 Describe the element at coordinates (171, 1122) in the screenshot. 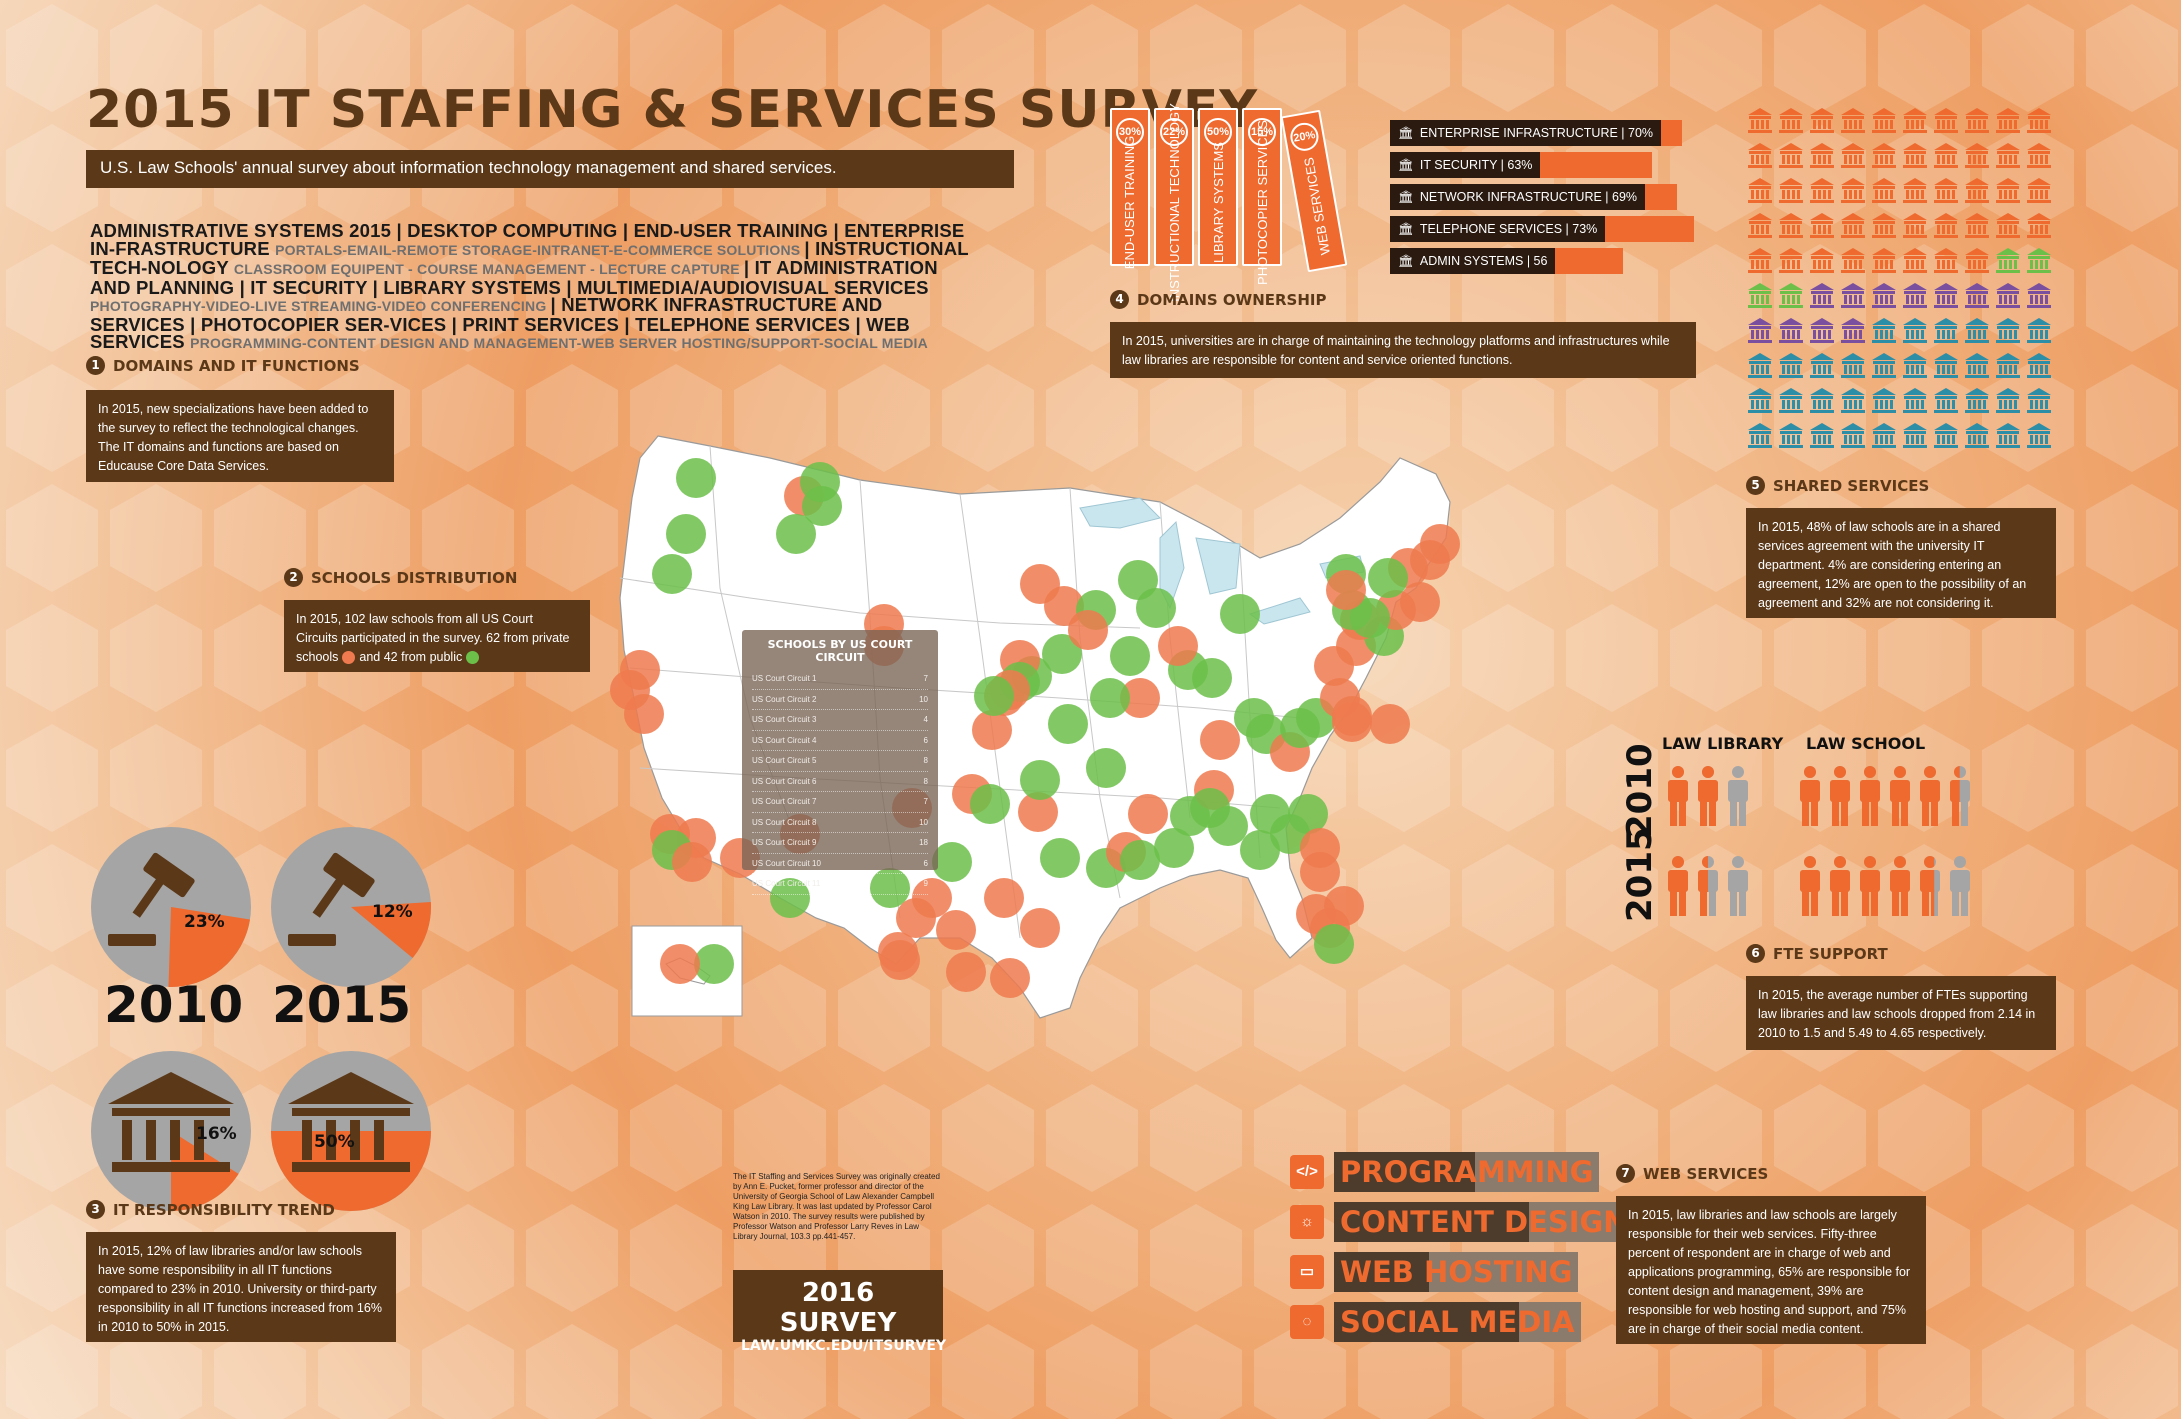

I see `courthouse-icon` at that location.